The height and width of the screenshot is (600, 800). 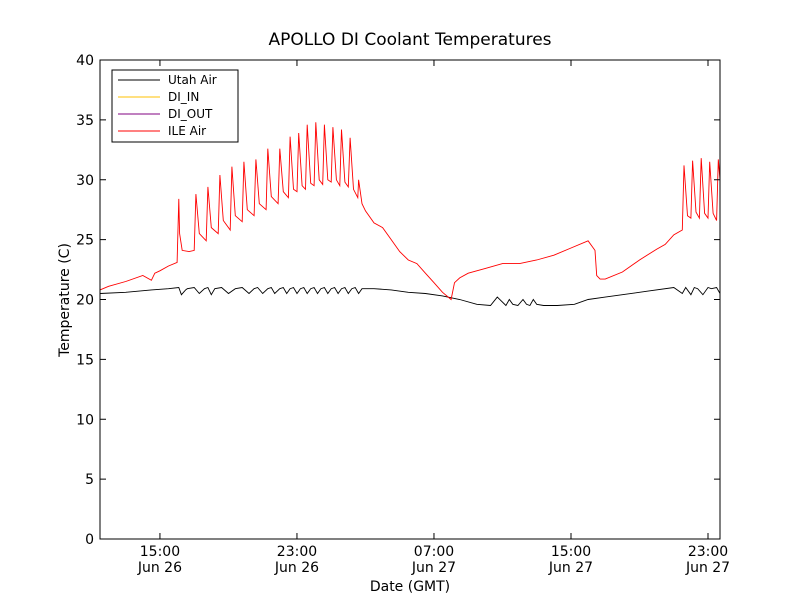 I want to click on legend-box, so click(x=175, y=106).